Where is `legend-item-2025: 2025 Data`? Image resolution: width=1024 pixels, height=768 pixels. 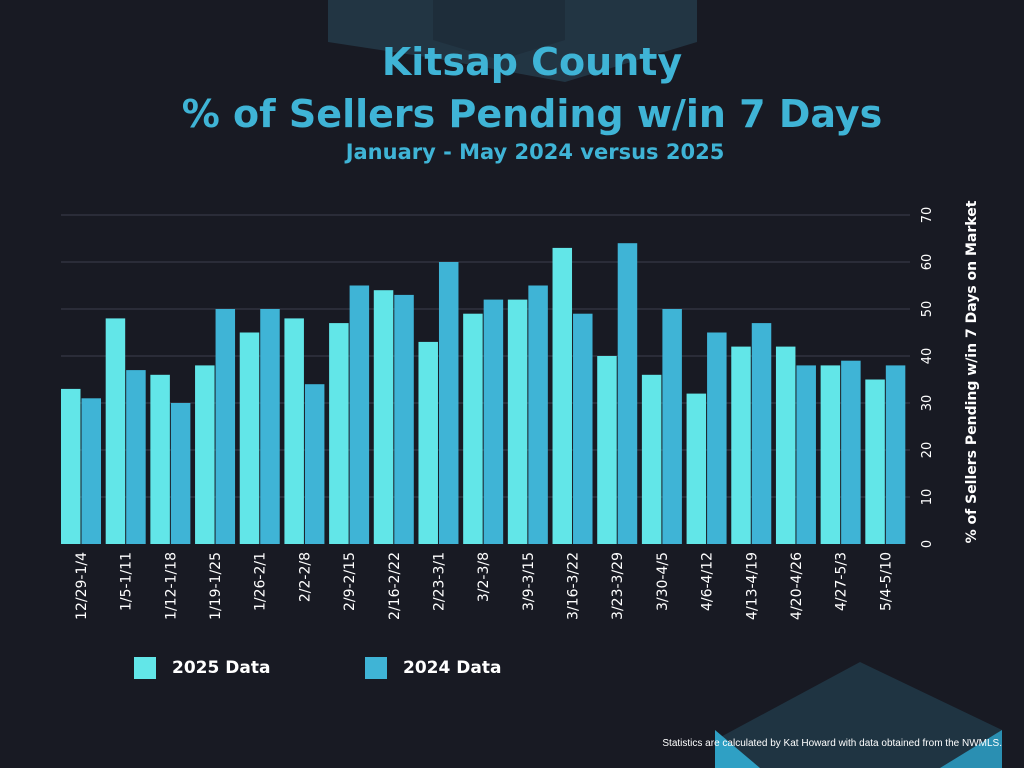 legend-item-2025: 2025 Data is located at coordinates (202, 668).